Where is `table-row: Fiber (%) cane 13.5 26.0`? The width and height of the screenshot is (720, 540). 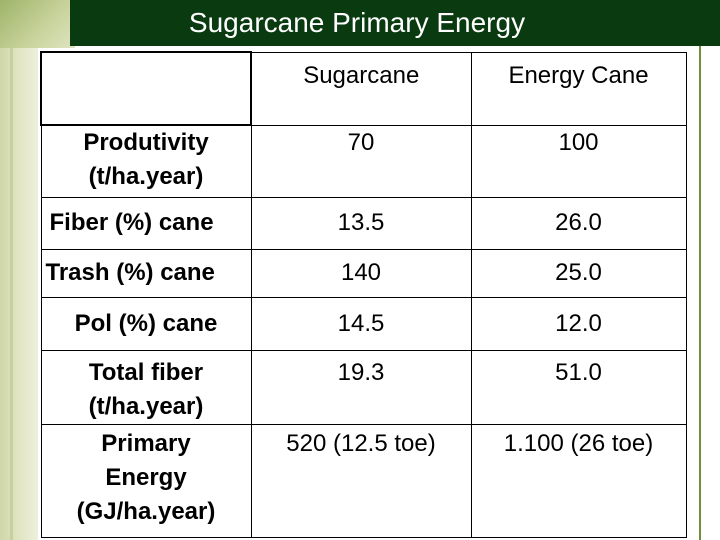
table-row: Fiber (%) cane 13.5 26.0 is located at coordinates (363, 223).